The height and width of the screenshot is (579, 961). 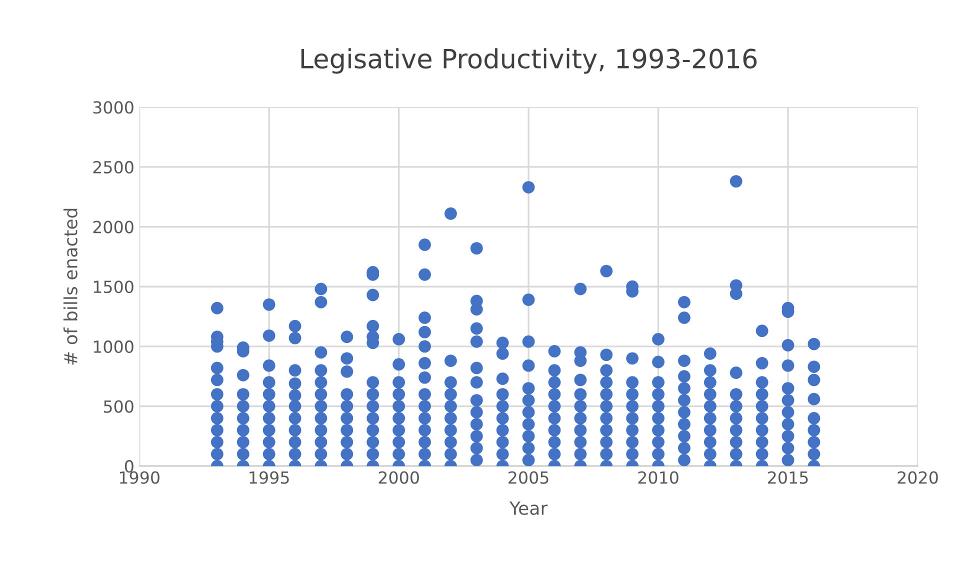 What do you see at coordinates (70, 286) in the screenshot?
I see `y-axis-title: # of bills enacted` at bounding box center [70, 286].